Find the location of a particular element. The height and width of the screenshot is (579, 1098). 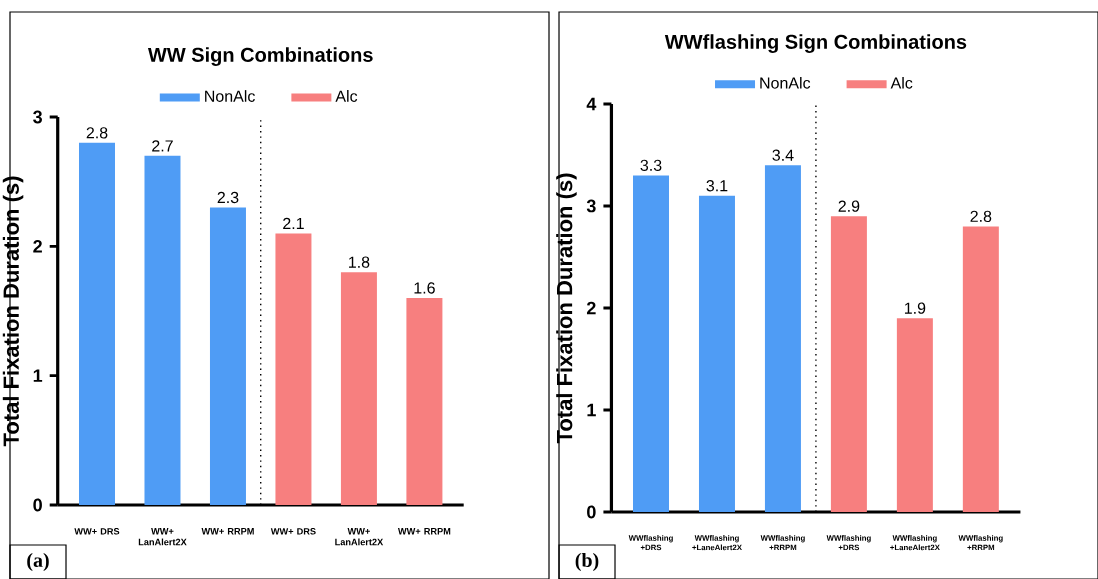

data-label: 2.3 is located at coordinates (228, 197).